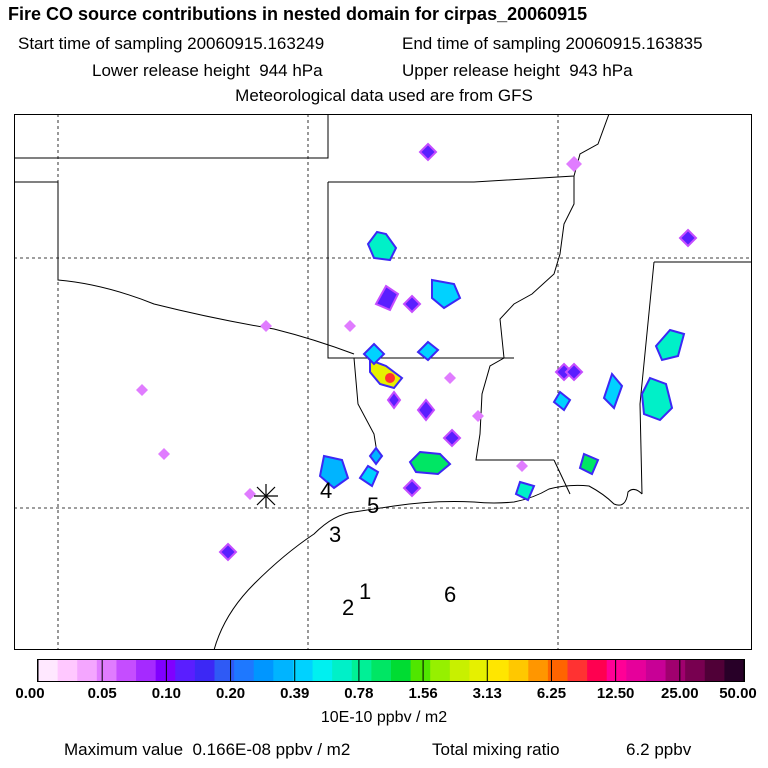 Image resolution: width=768 pixels, height=768 pixels. I want to click on site-label-6: 6, so click(450, 594).